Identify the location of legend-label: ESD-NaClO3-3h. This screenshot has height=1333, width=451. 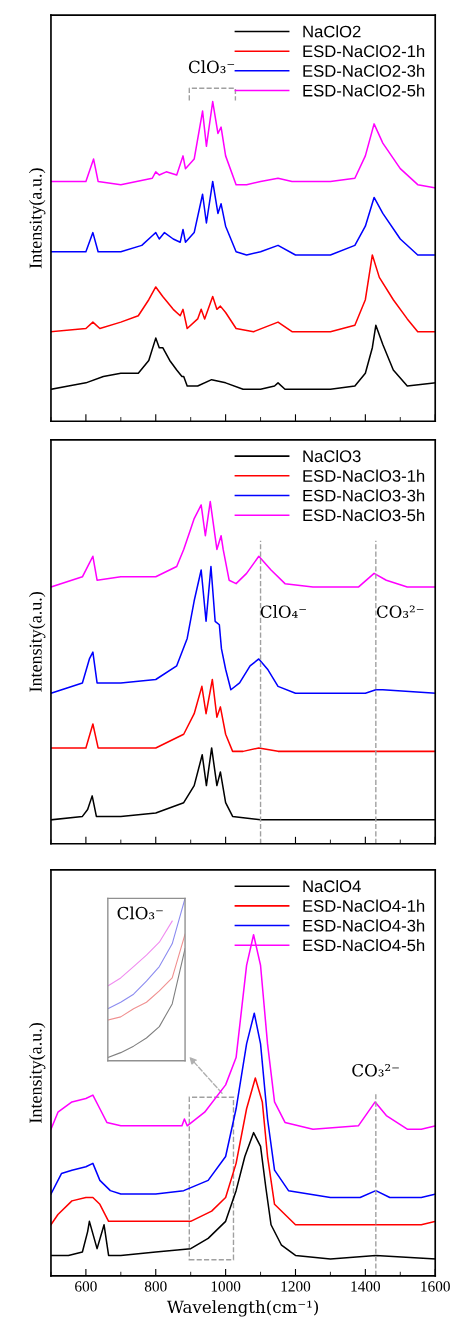
(364, 495).